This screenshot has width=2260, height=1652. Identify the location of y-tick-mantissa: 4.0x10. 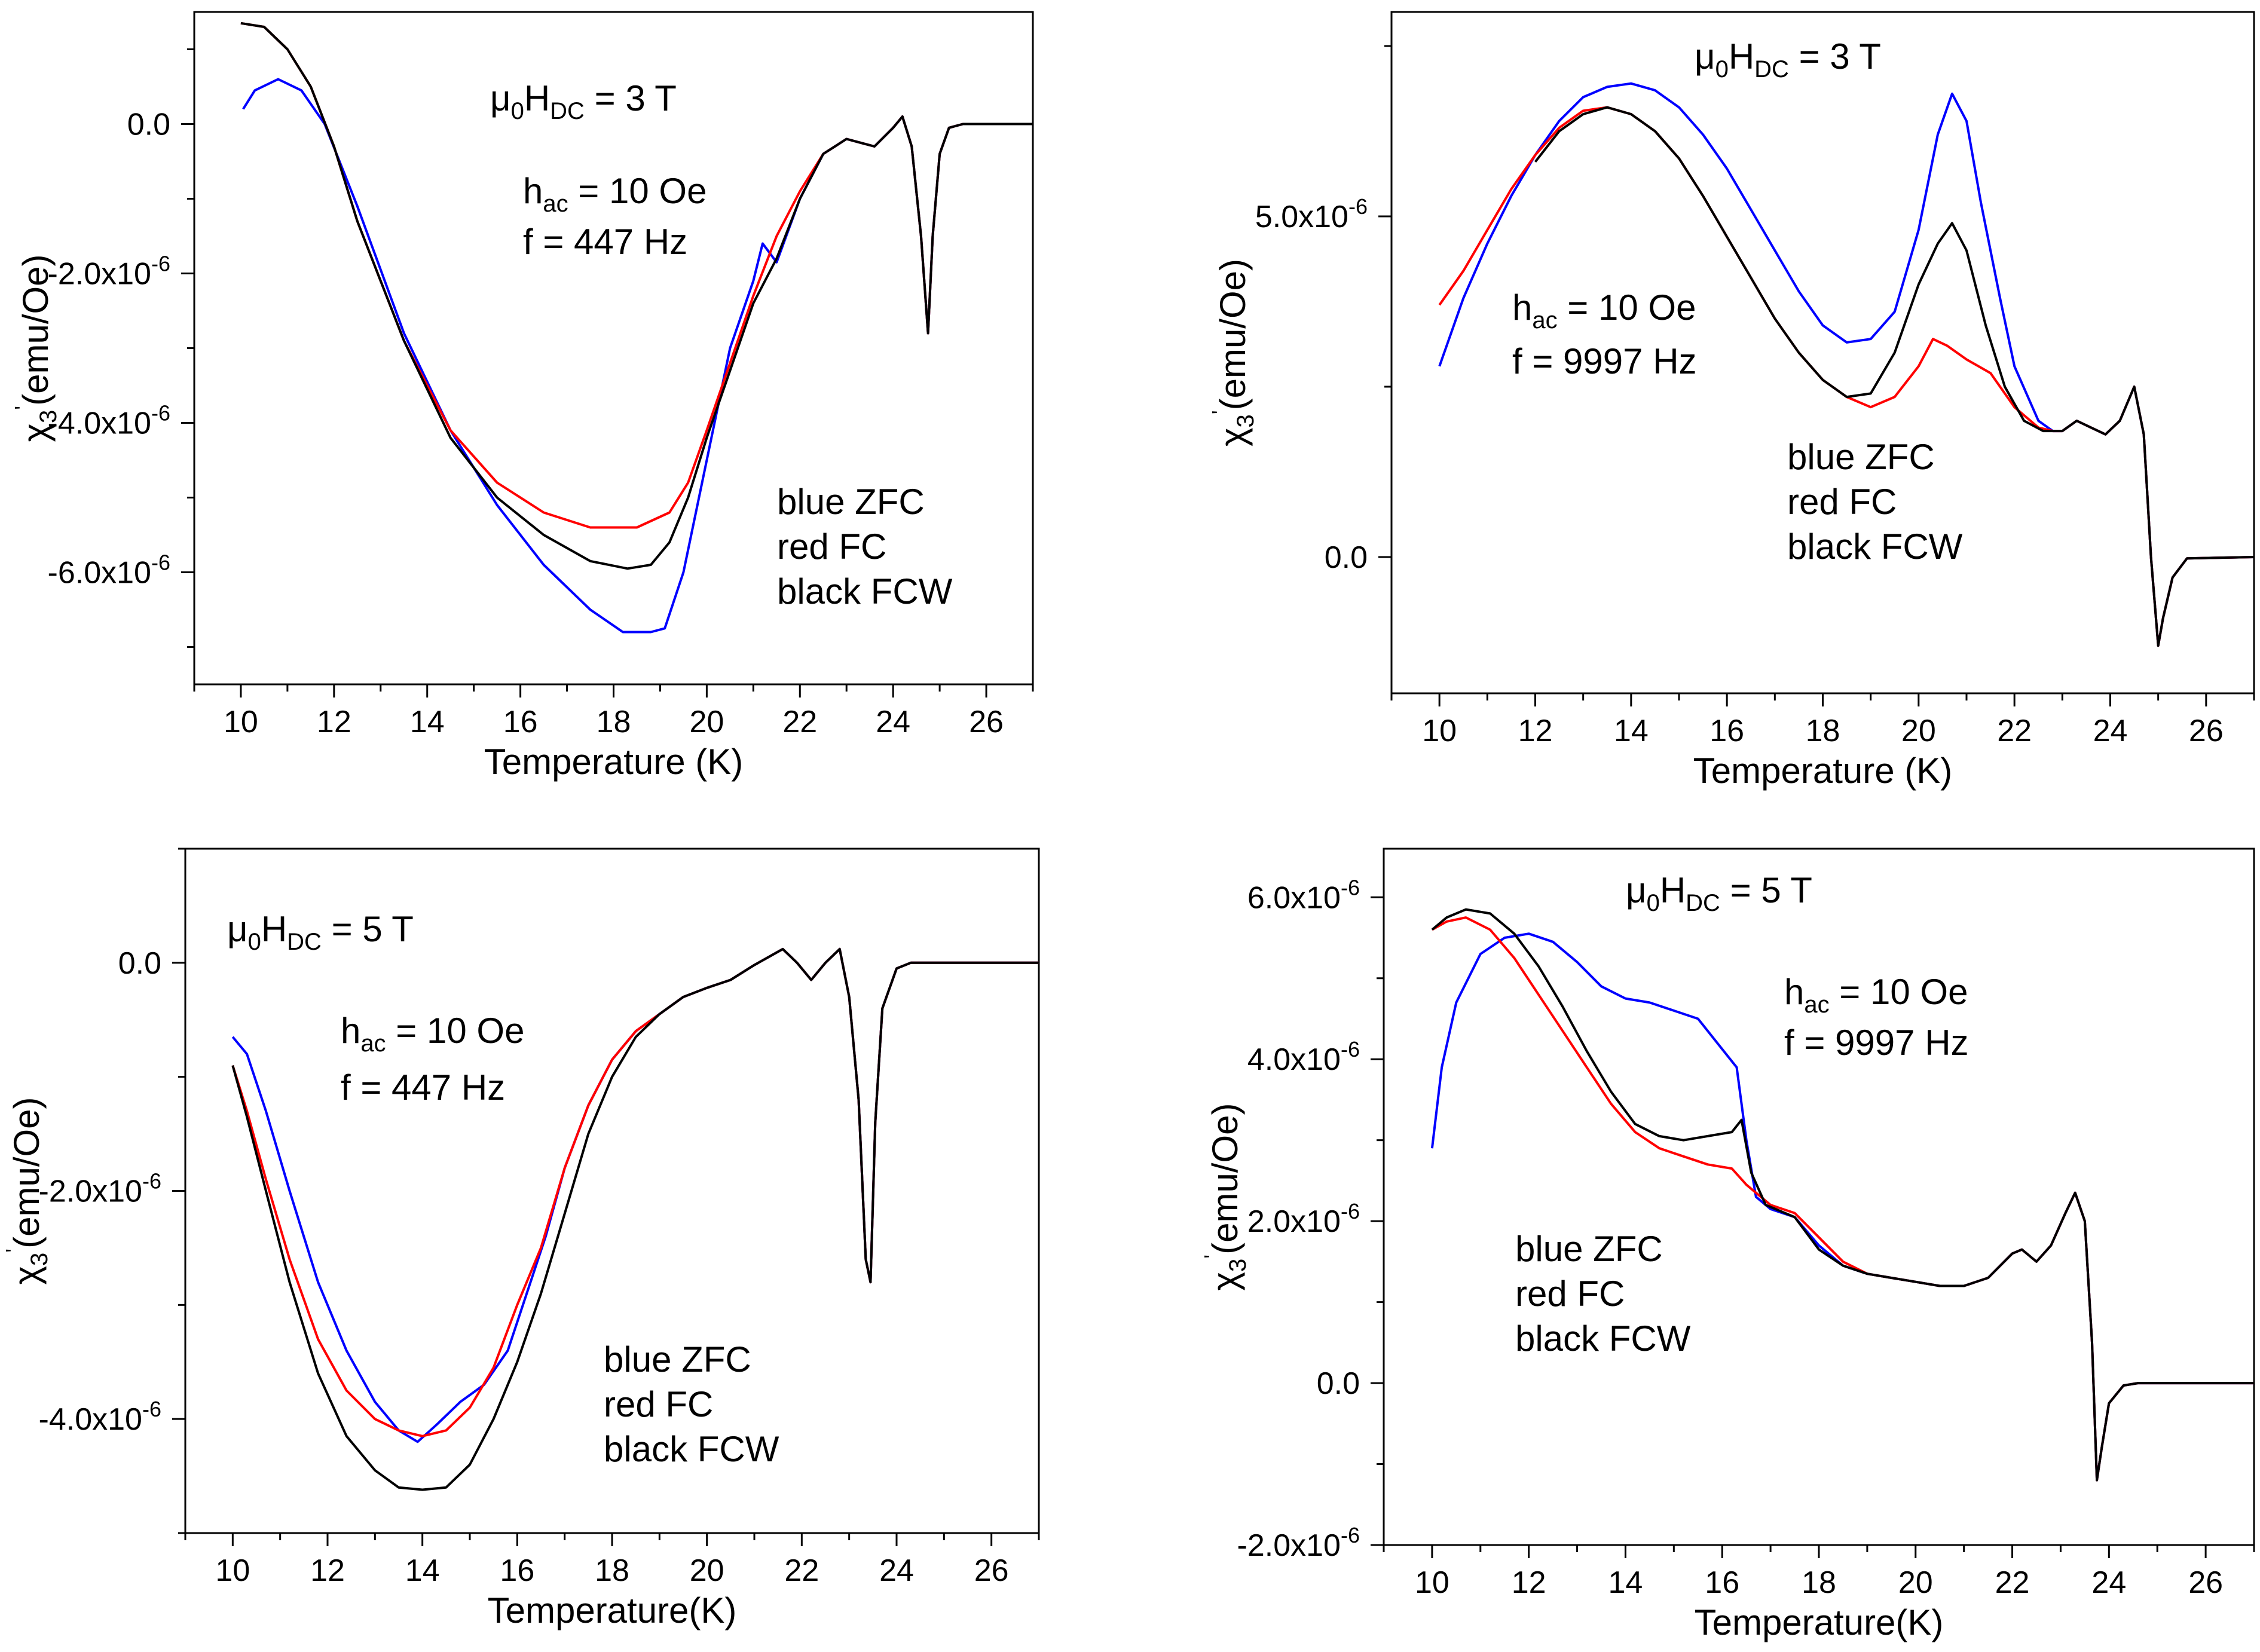
(1294, 1059).